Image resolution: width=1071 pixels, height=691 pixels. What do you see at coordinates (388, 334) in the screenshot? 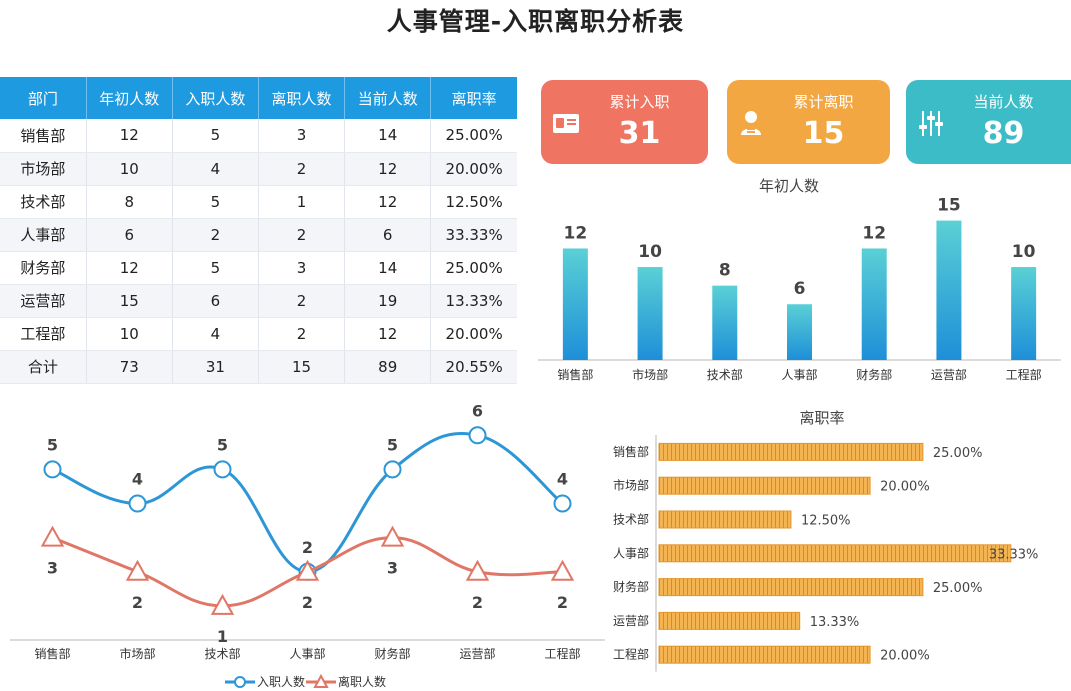
I see `table-cell: 12` at bounding box center [388, 334].